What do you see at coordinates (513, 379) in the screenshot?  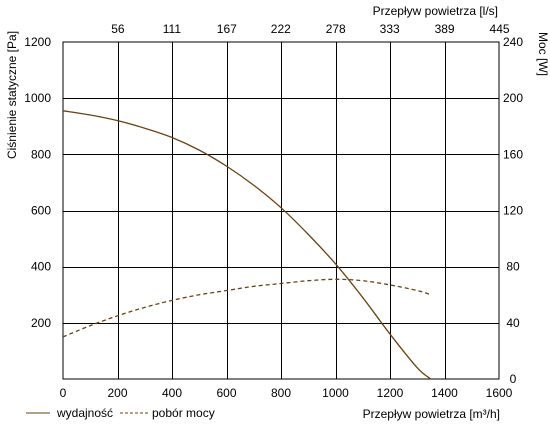 I see `y2-tick-label: 0` at bounding box center [513, 379].